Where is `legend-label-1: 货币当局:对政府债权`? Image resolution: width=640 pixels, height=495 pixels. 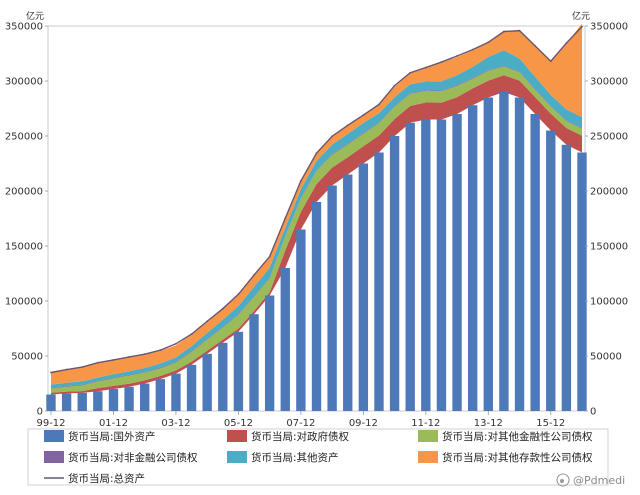 legend-label-1: 货币当局:对政府债权 is located at coordinates (300, 436).